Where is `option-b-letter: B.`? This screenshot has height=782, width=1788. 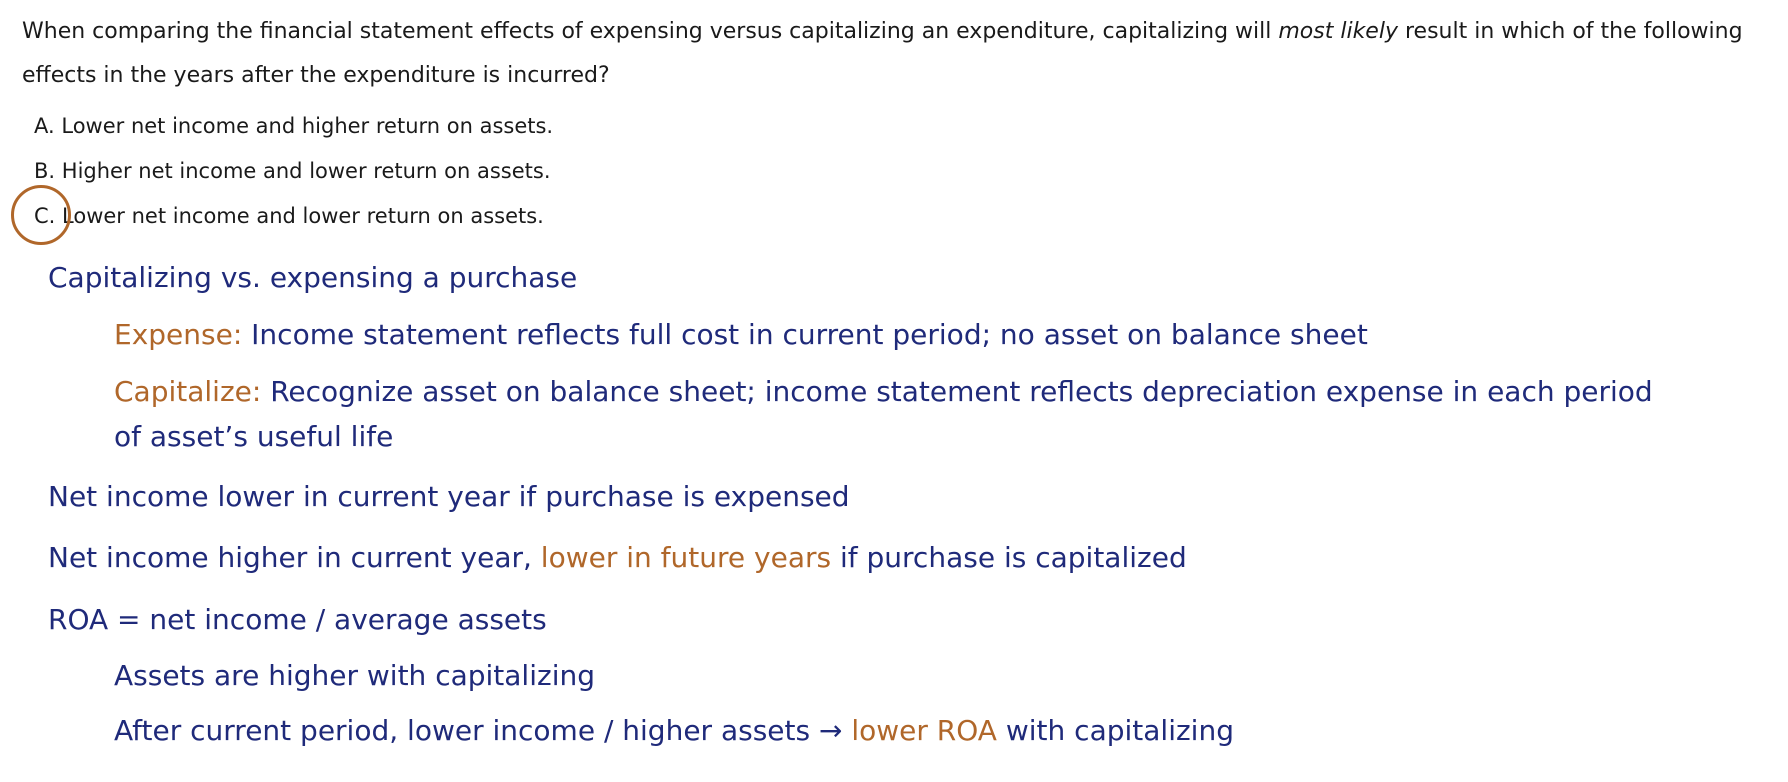
option-b-letter: B. is located at coordinates (45, 171).